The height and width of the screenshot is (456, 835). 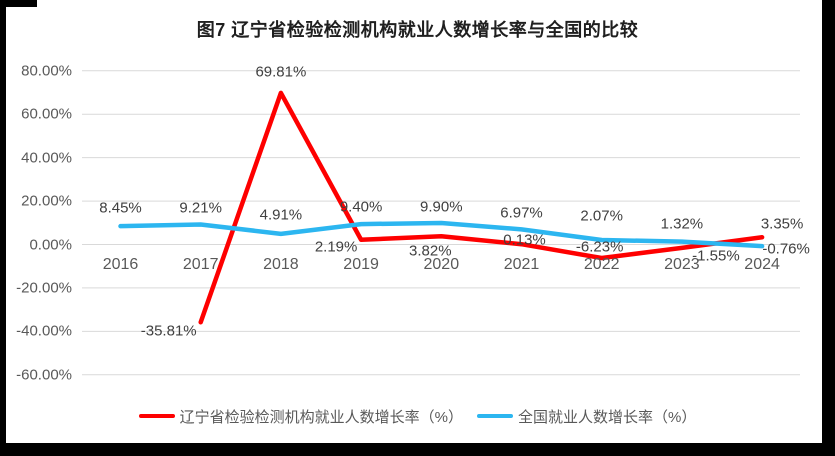 I want to click on x-axis-tick-label: 2022, so click(x=601, y=264).